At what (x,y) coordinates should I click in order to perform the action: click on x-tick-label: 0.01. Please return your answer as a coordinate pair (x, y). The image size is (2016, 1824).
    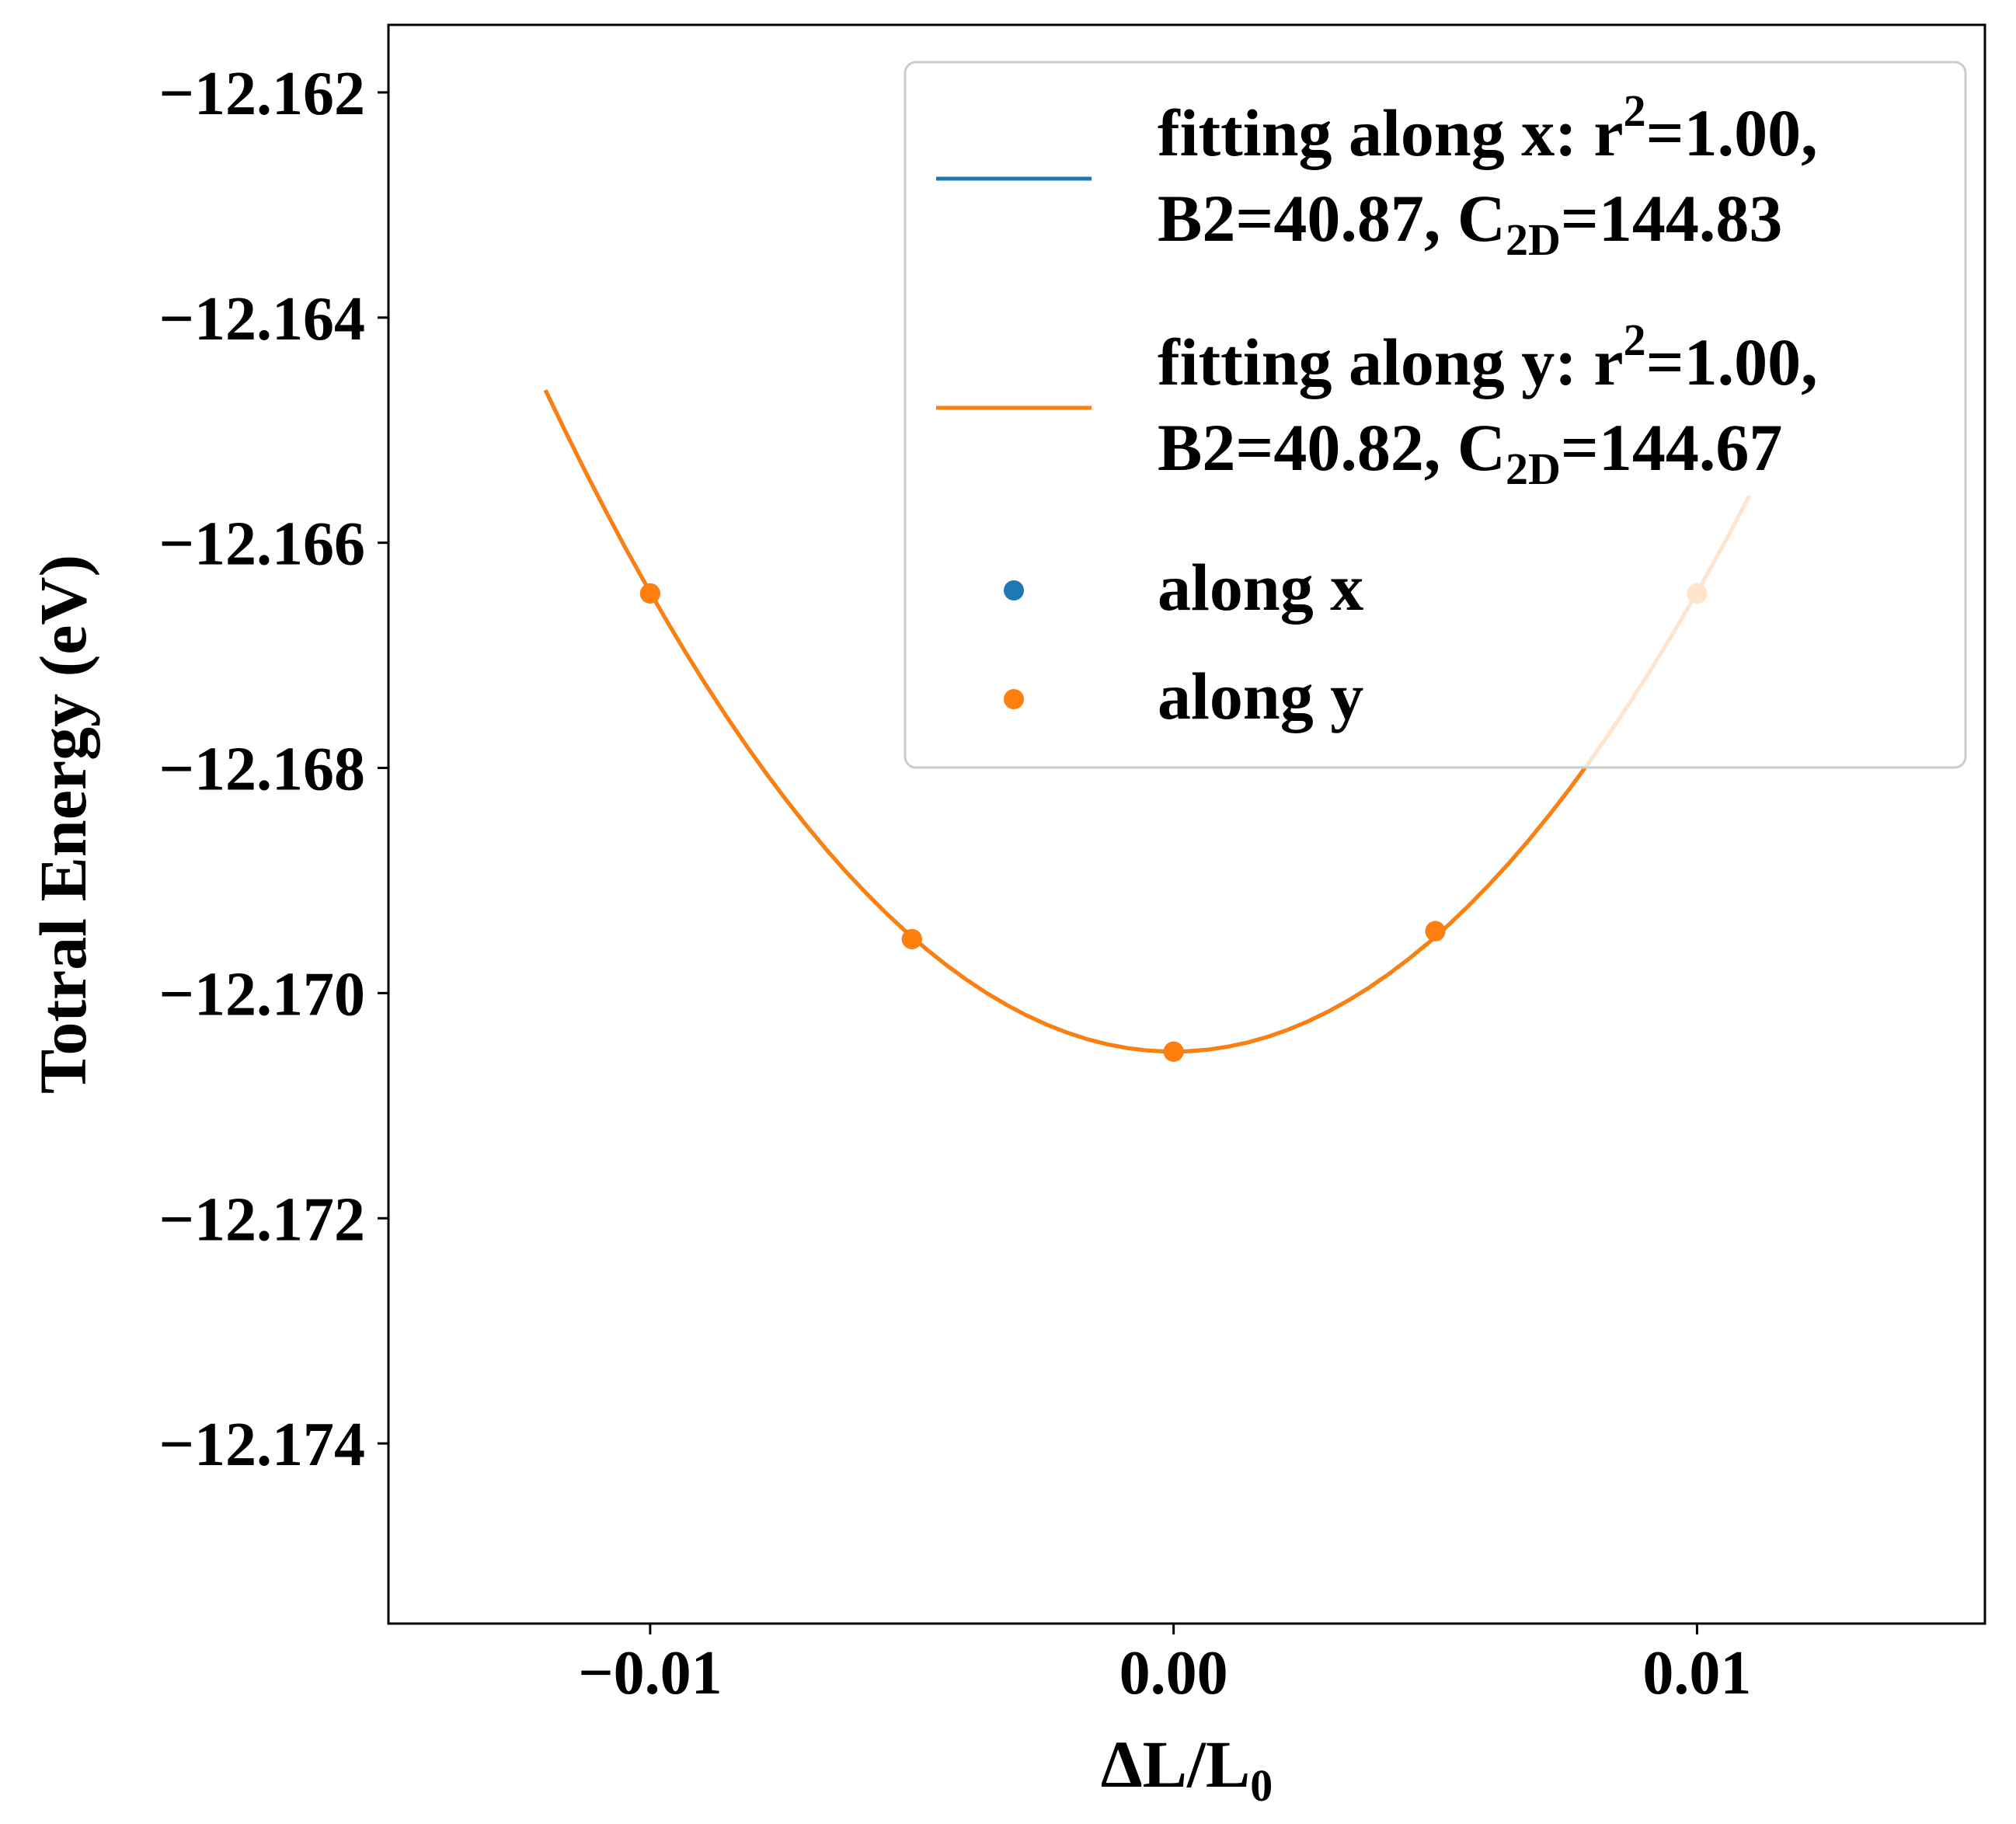
    Looking at the image, I should click on (1696, 1673).